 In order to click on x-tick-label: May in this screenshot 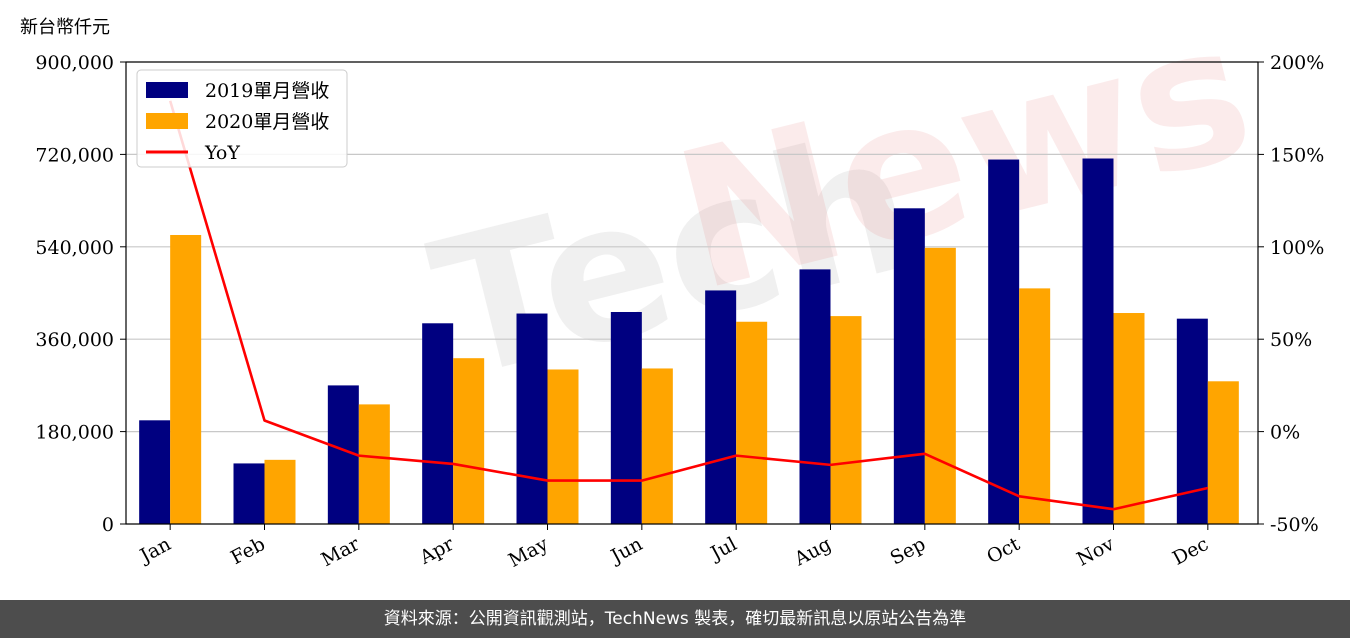, I will do `click(528, 552)`.